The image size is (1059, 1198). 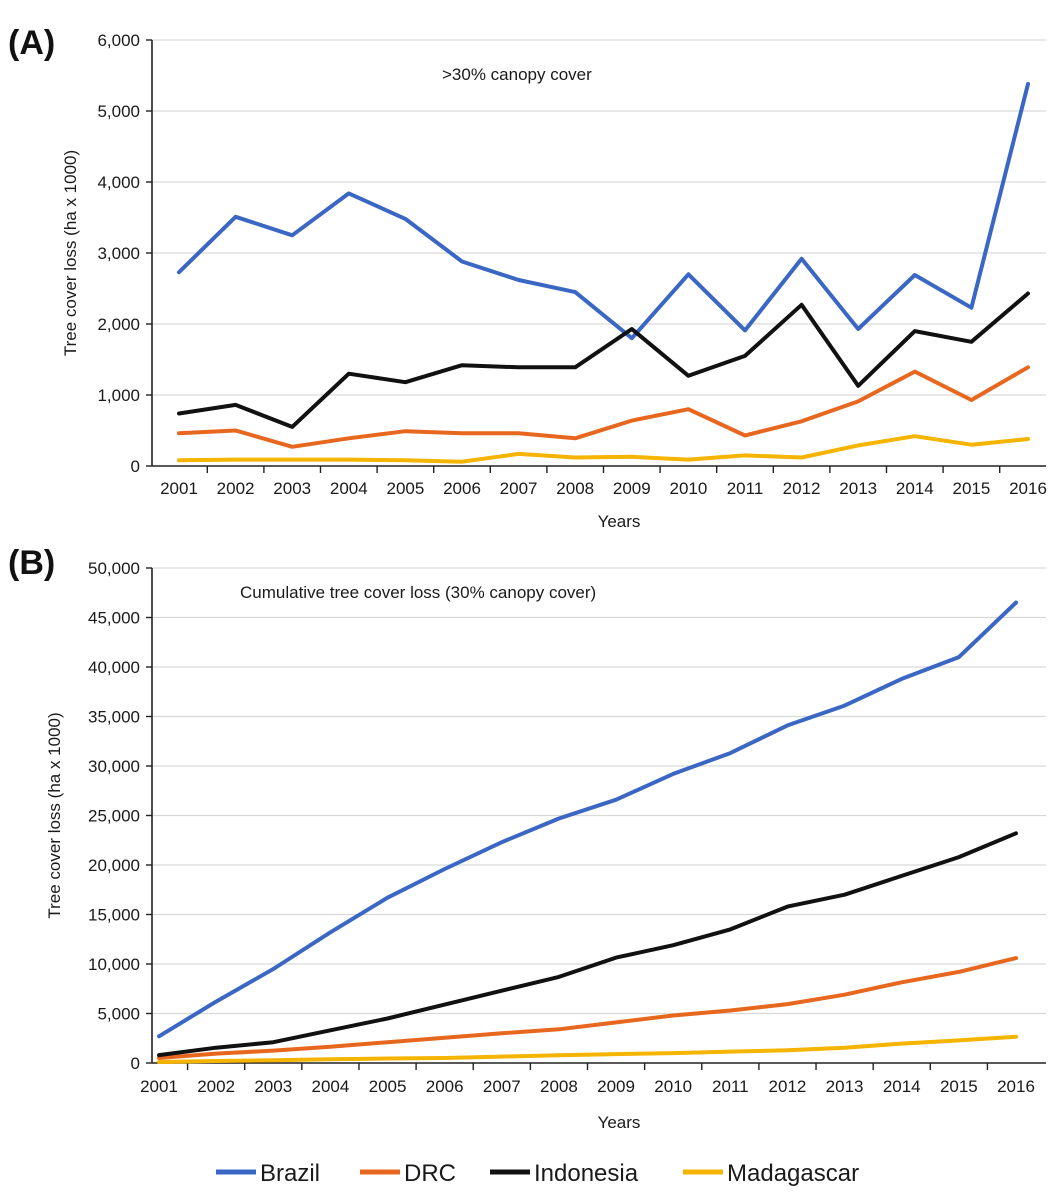 What do you see at coordinates (616, 1086) in the screenshot?
I see `panel-b-xtick-label: 2009` at bounding box center [616, 1086].